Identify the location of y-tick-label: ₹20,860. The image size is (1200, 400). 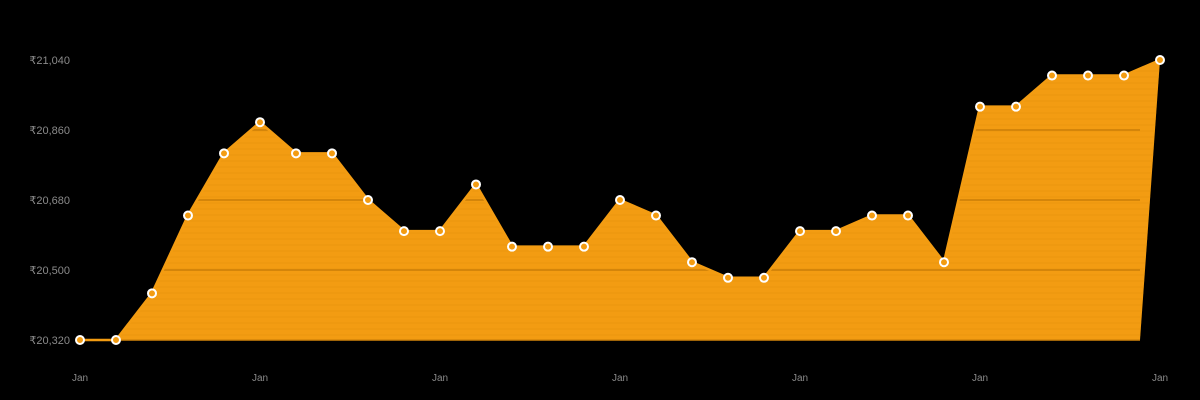
(49, 131).